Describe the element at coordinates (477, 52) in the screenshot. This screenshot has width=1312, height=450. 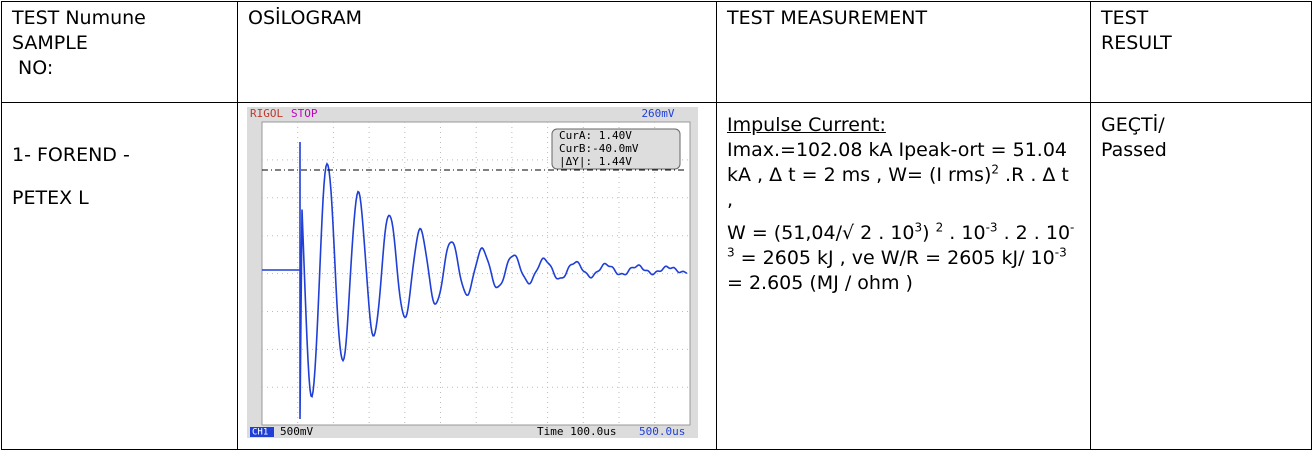
I see `header-cell: OSİLOGRAM` at that location.